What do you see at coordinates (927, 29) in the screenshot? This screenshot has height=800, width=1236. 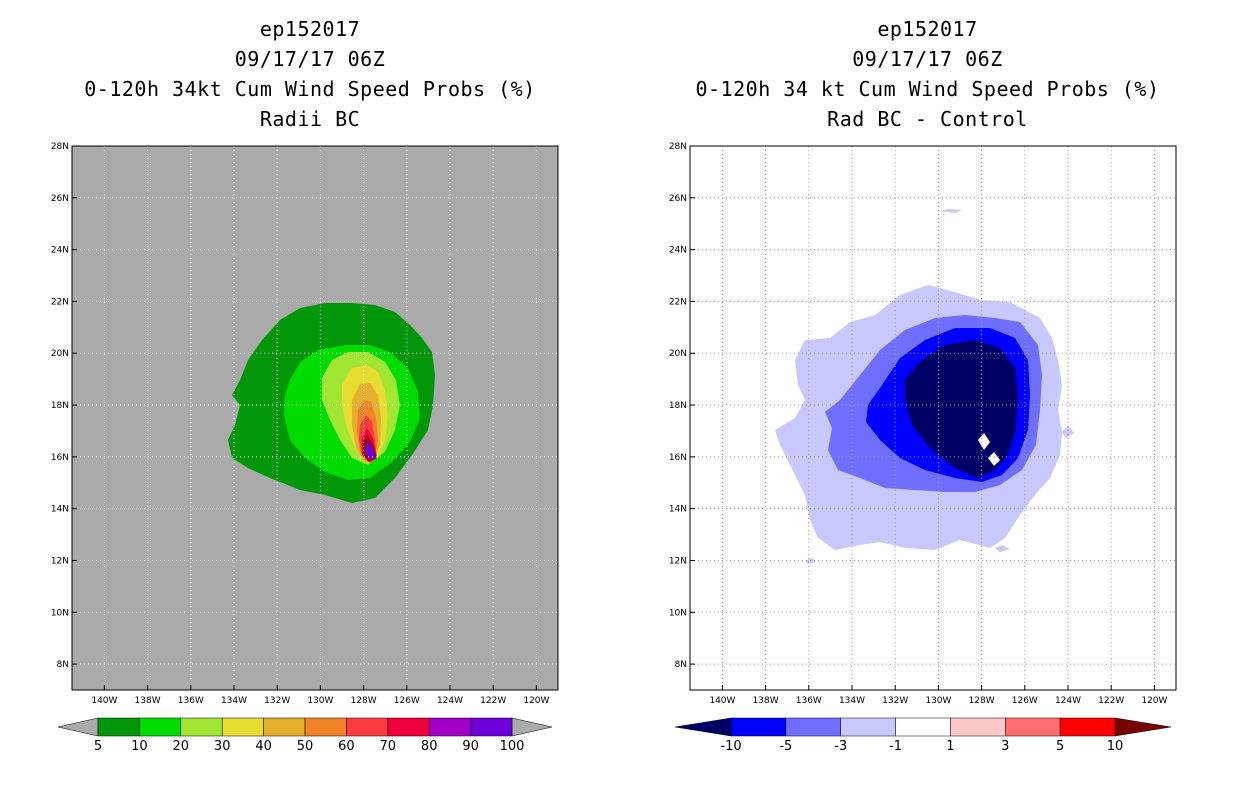 I see `right-storm-id: ep152017` at bounding box center [927, 29].